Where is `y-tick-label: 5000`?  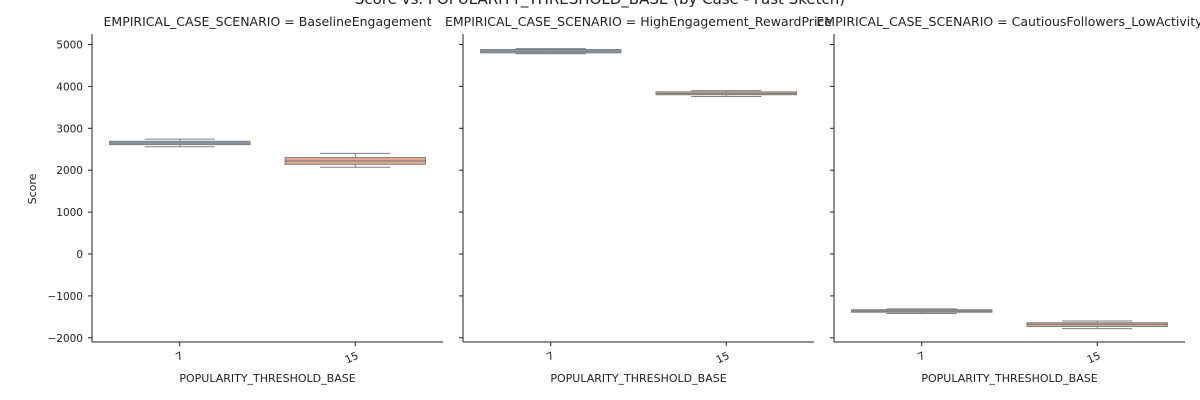 y-tick-label: 5000 is located at coordinates (69, 45).